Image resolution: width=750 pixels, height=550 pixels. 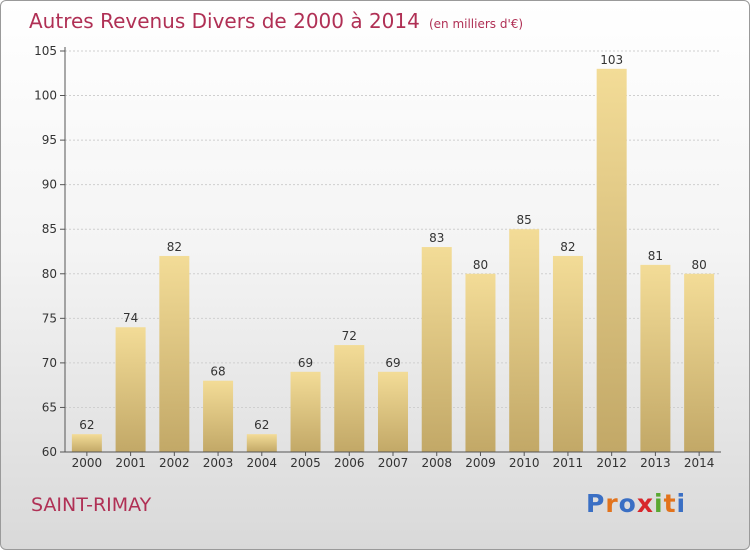 I want to click on value-label: 81, so click(x=655, y=256).